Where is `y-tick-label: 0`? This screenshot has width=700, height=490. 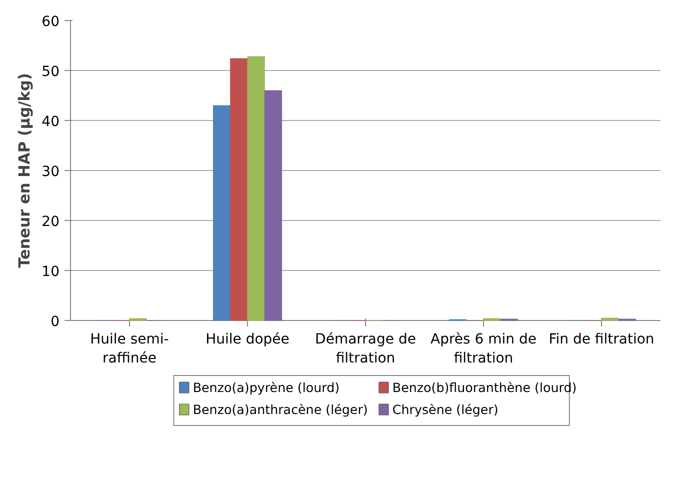 y-tick-label: 0 is located at coordinates (55, 322).